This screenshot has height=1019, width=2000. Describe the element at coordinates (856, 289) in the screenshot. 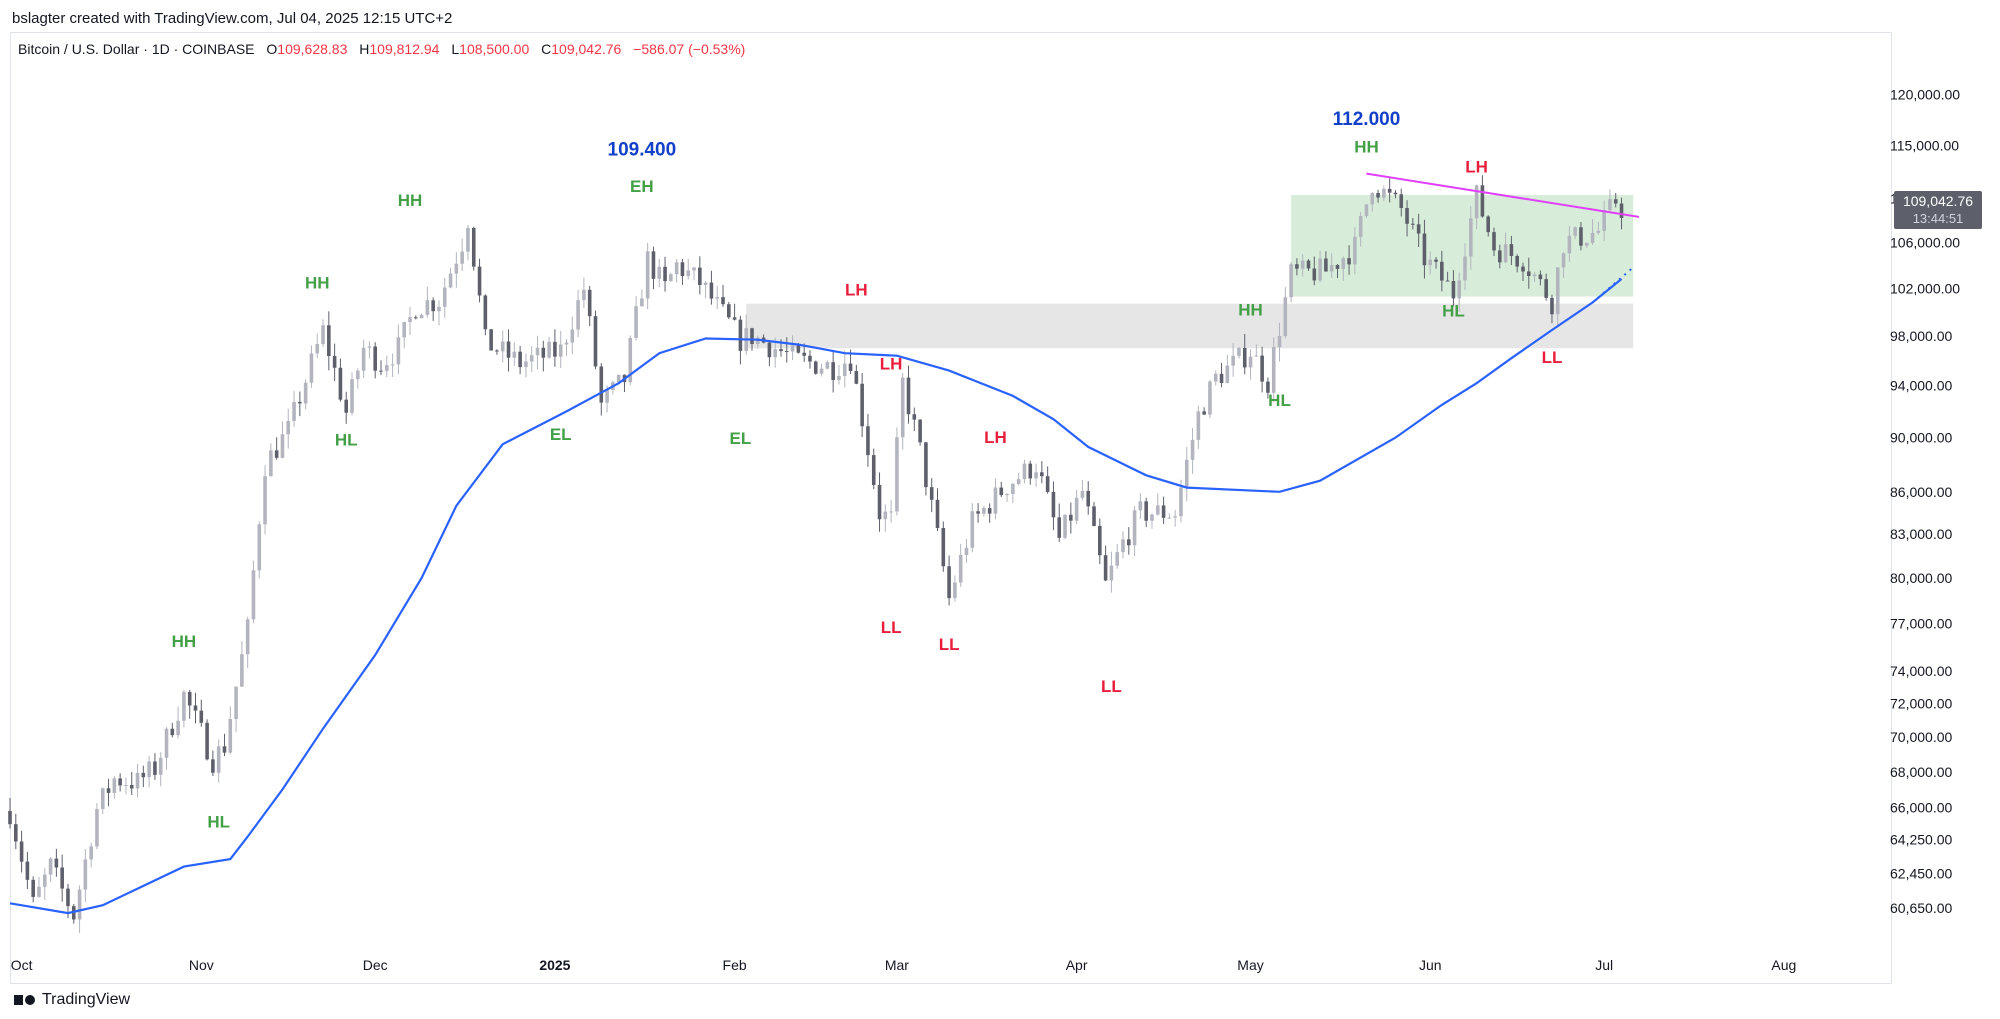

I see `swing-label: LH` at that location.